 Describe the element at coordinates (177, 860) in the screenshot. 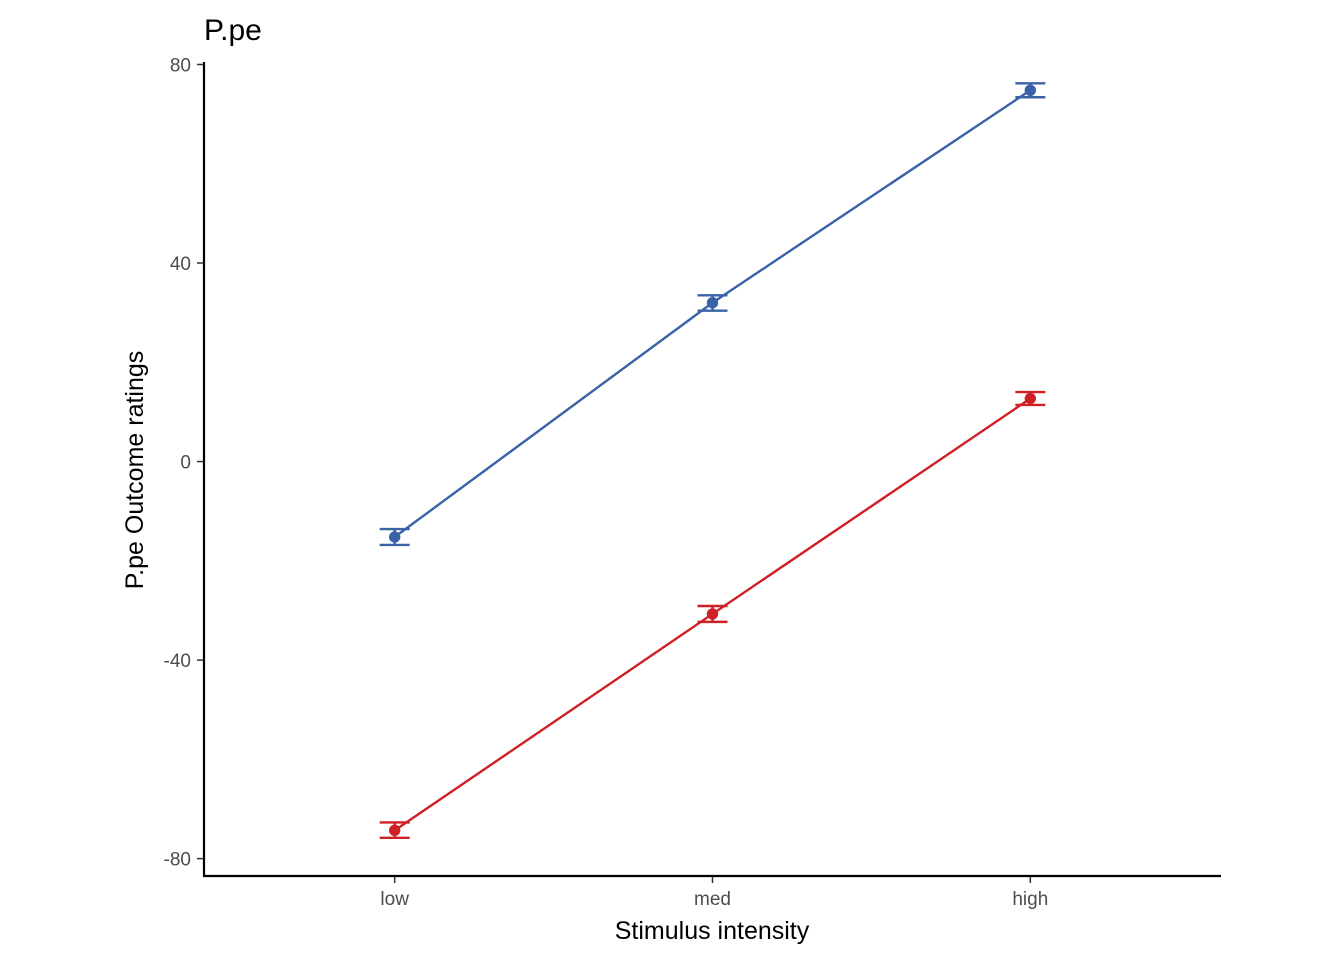

I see `y-tick-label: -80` at that location.